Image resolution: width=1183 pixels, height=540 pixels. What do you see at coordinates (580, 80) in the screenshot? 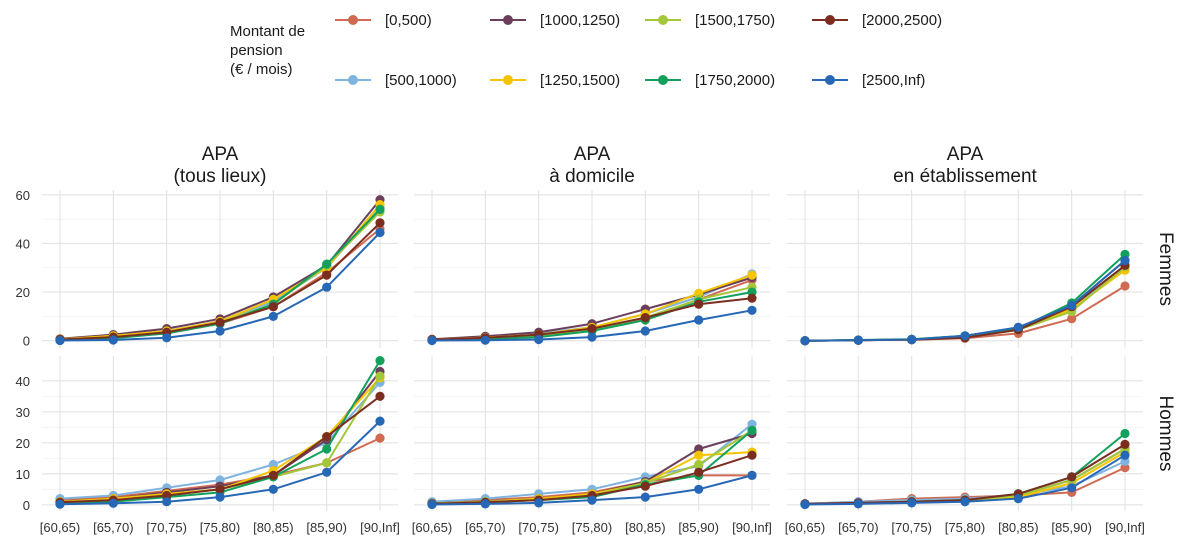
I see `legend-label: [1250,1500)` at bounding box center [580, 80].